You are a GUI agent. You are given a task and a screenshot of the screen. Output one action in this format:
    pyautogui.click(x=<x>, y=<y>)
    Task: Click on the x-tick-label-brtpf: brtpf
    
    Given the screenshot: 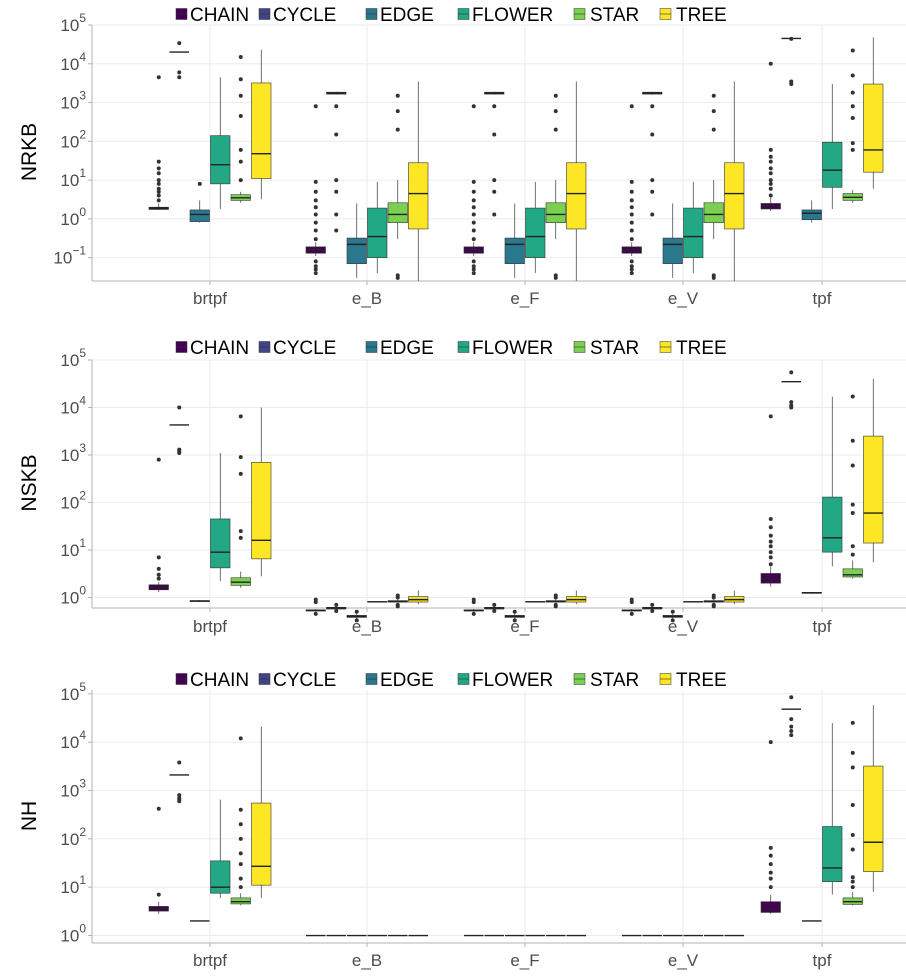 What is the action you would take?
    pyautogui.click(x=210, y=626)
    